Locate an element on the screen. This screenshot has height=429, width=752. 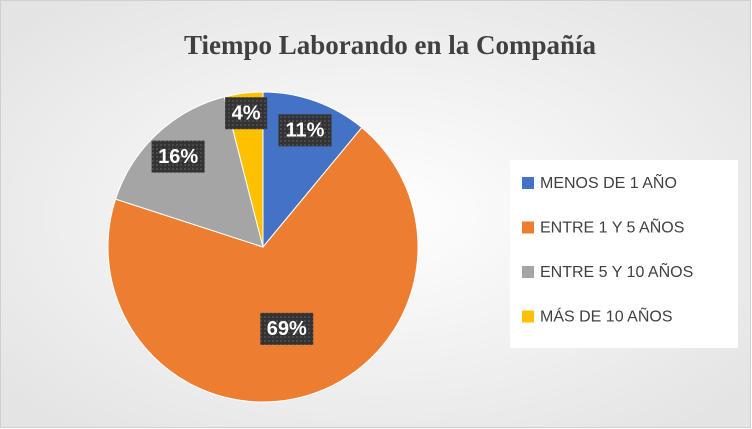
legend-box is located at coordinates (624, 254).